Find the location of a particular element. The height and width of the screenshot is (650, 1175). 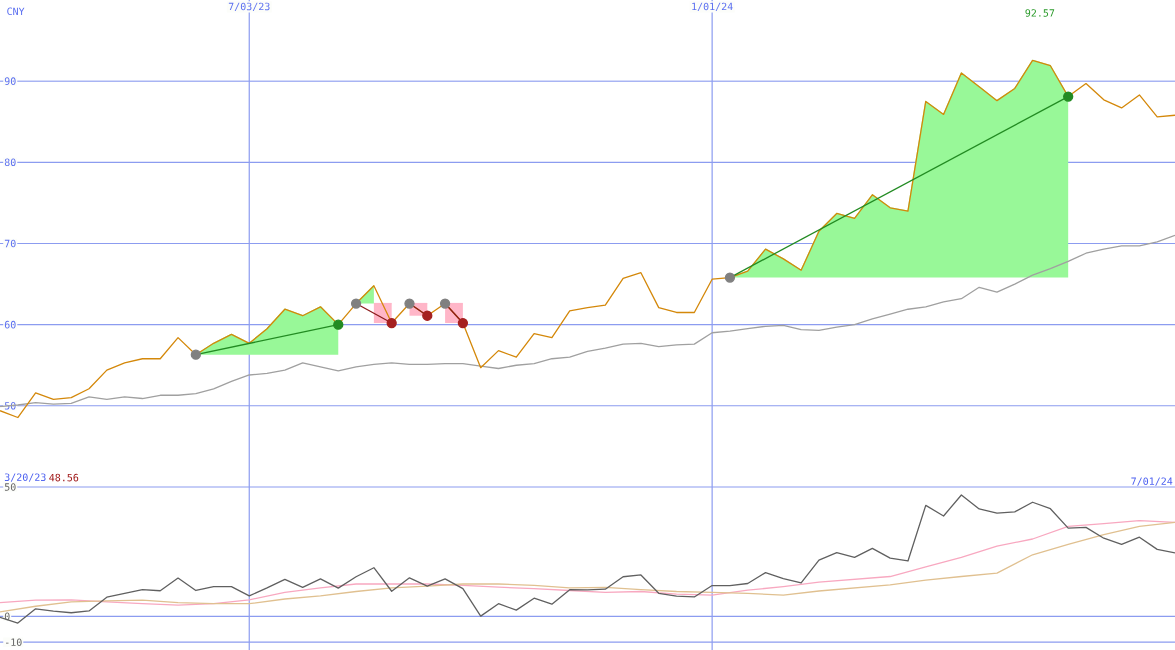

annotation: 92.57 is located at coordinates (1040, 13).